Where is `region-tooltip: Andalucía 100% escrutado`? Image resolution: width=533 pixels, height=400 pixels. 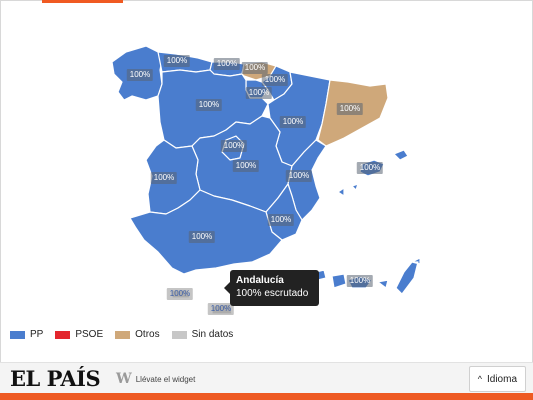
region-tooltip: Andalucía 100% escrutado is located at coordinates (271, 288).